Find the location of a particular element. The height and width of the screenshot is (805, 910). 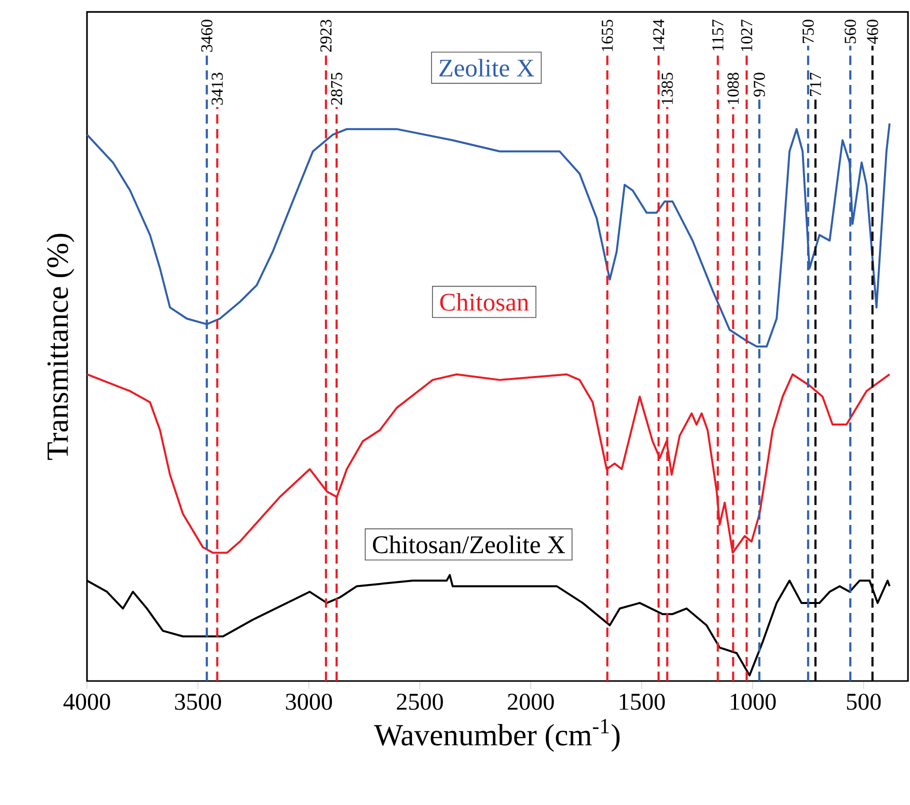

x-tick-label: 4000 is located at coordinates (86, 702).